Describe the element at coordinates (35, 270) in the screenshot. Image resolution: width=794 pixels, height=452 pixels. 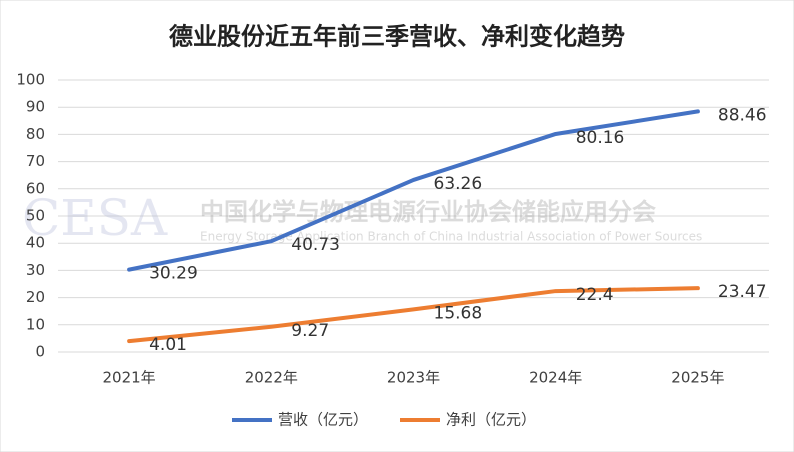
I see `y-tick-label: 30` at that location.